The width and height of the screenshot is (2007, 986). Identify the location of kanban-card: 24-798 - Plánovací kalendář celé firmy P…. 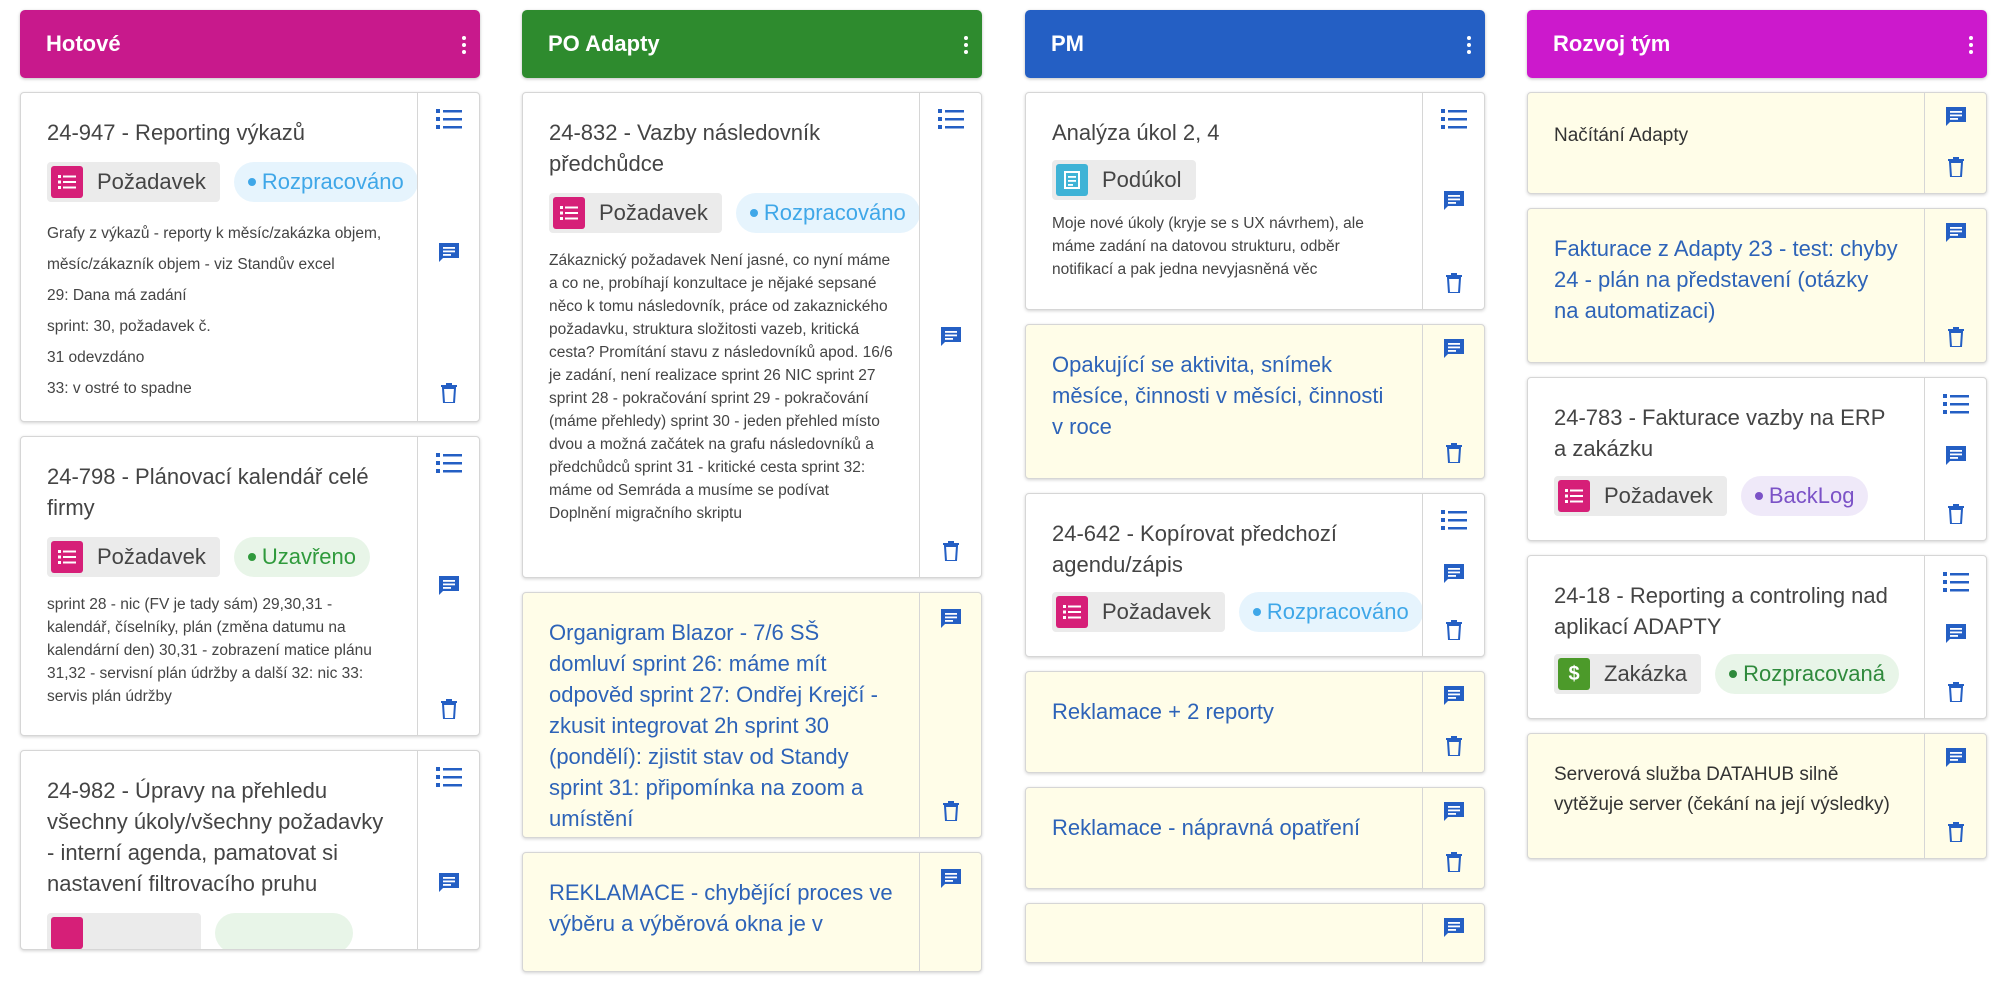
(250, 586).